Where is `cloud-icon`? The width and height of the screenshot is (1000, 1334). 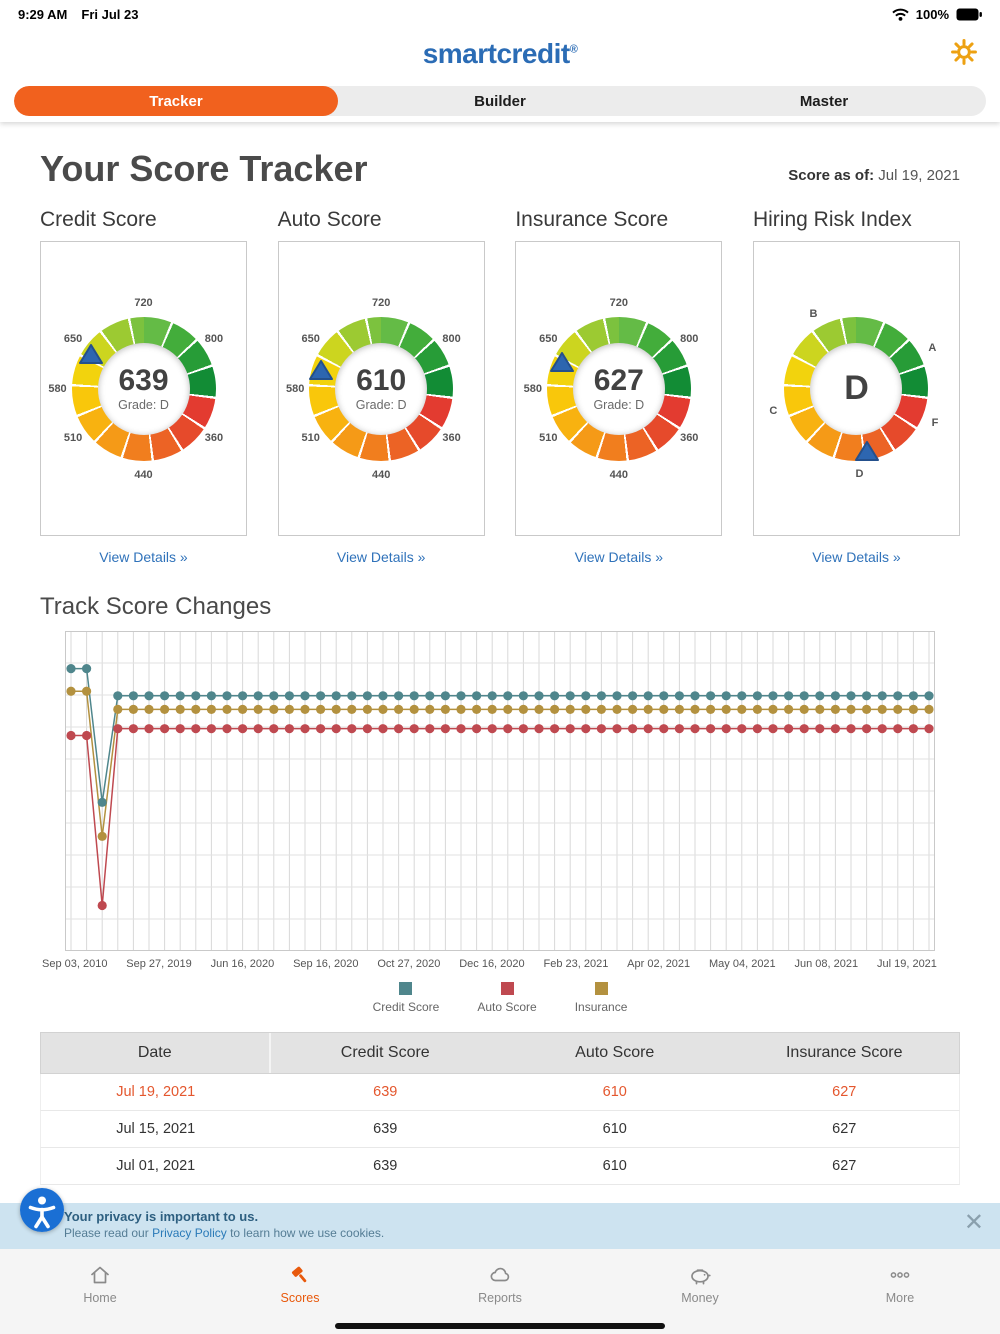
cloud-icon is located at coordinates (500, 1274).